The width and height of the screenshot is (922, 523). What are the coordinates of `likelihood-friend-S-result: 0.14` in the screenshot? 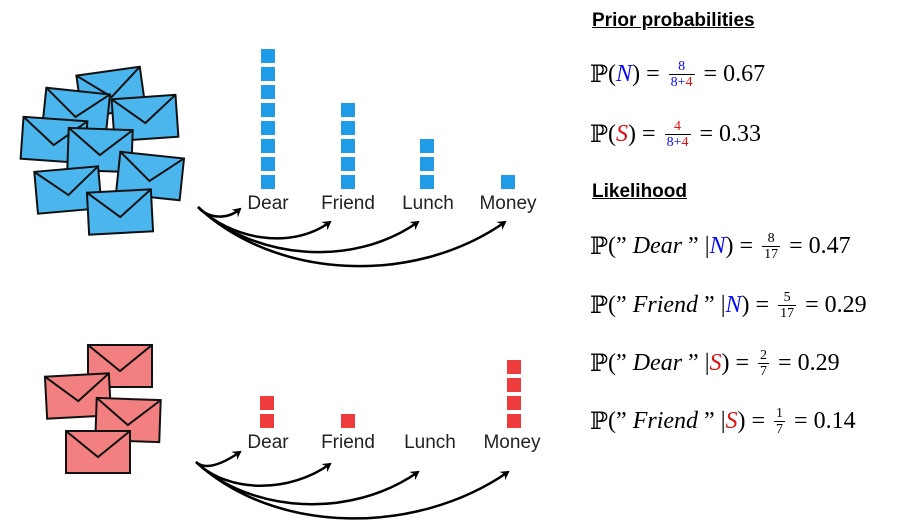 It's located at (834, 420).